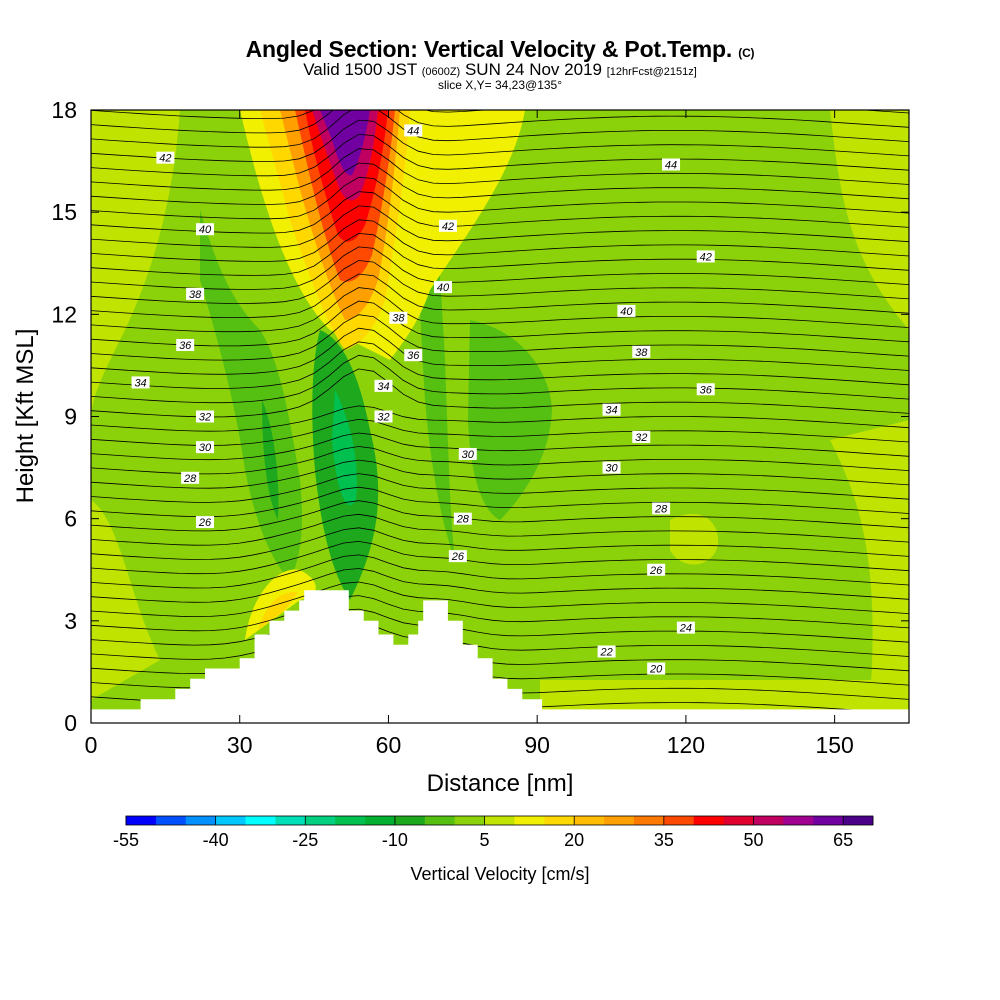 The image size is (1000, 1000). What do you see at coordinates (64, 110) in the screenshot?
I see `y-tick-label: 18` at bounding box center [64, 110].